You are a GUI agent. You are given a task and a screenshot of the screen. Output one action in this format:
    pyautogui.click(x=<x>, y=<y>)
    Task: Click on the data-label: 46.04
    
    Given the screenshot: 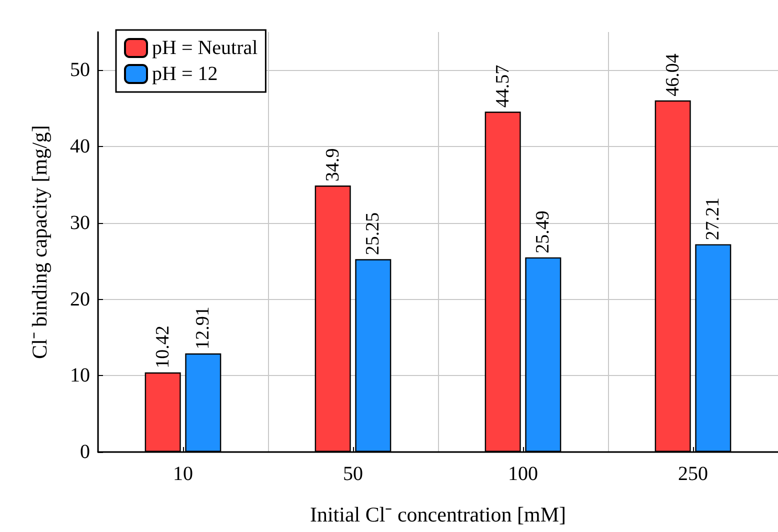 What is the action you would take?
    pyautogui.click(x=673, y=74)
    